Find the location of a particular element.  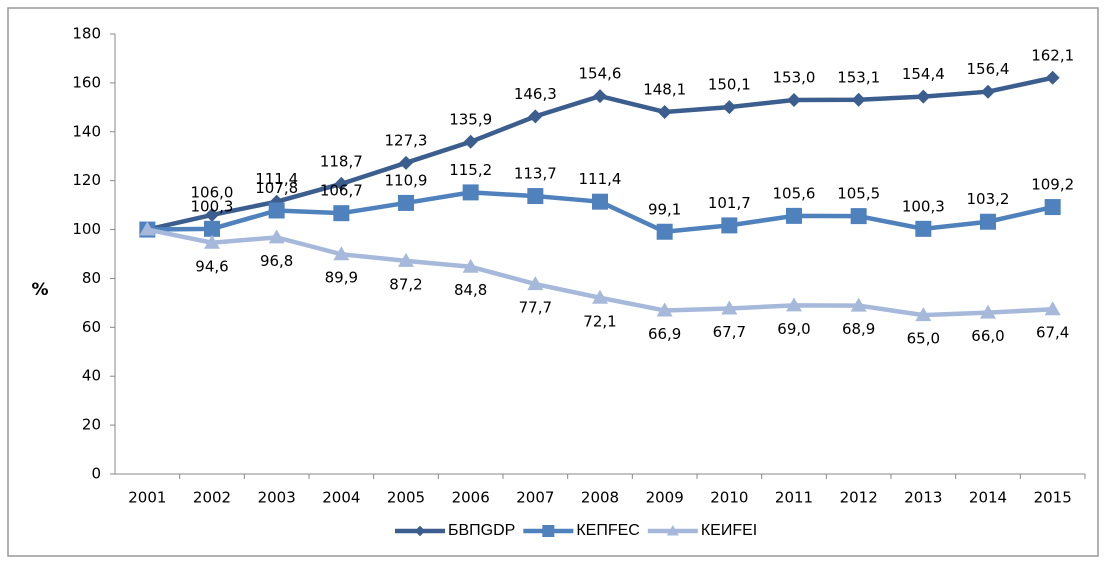

data-label: 150,1 is located at coordinates (729, 85).